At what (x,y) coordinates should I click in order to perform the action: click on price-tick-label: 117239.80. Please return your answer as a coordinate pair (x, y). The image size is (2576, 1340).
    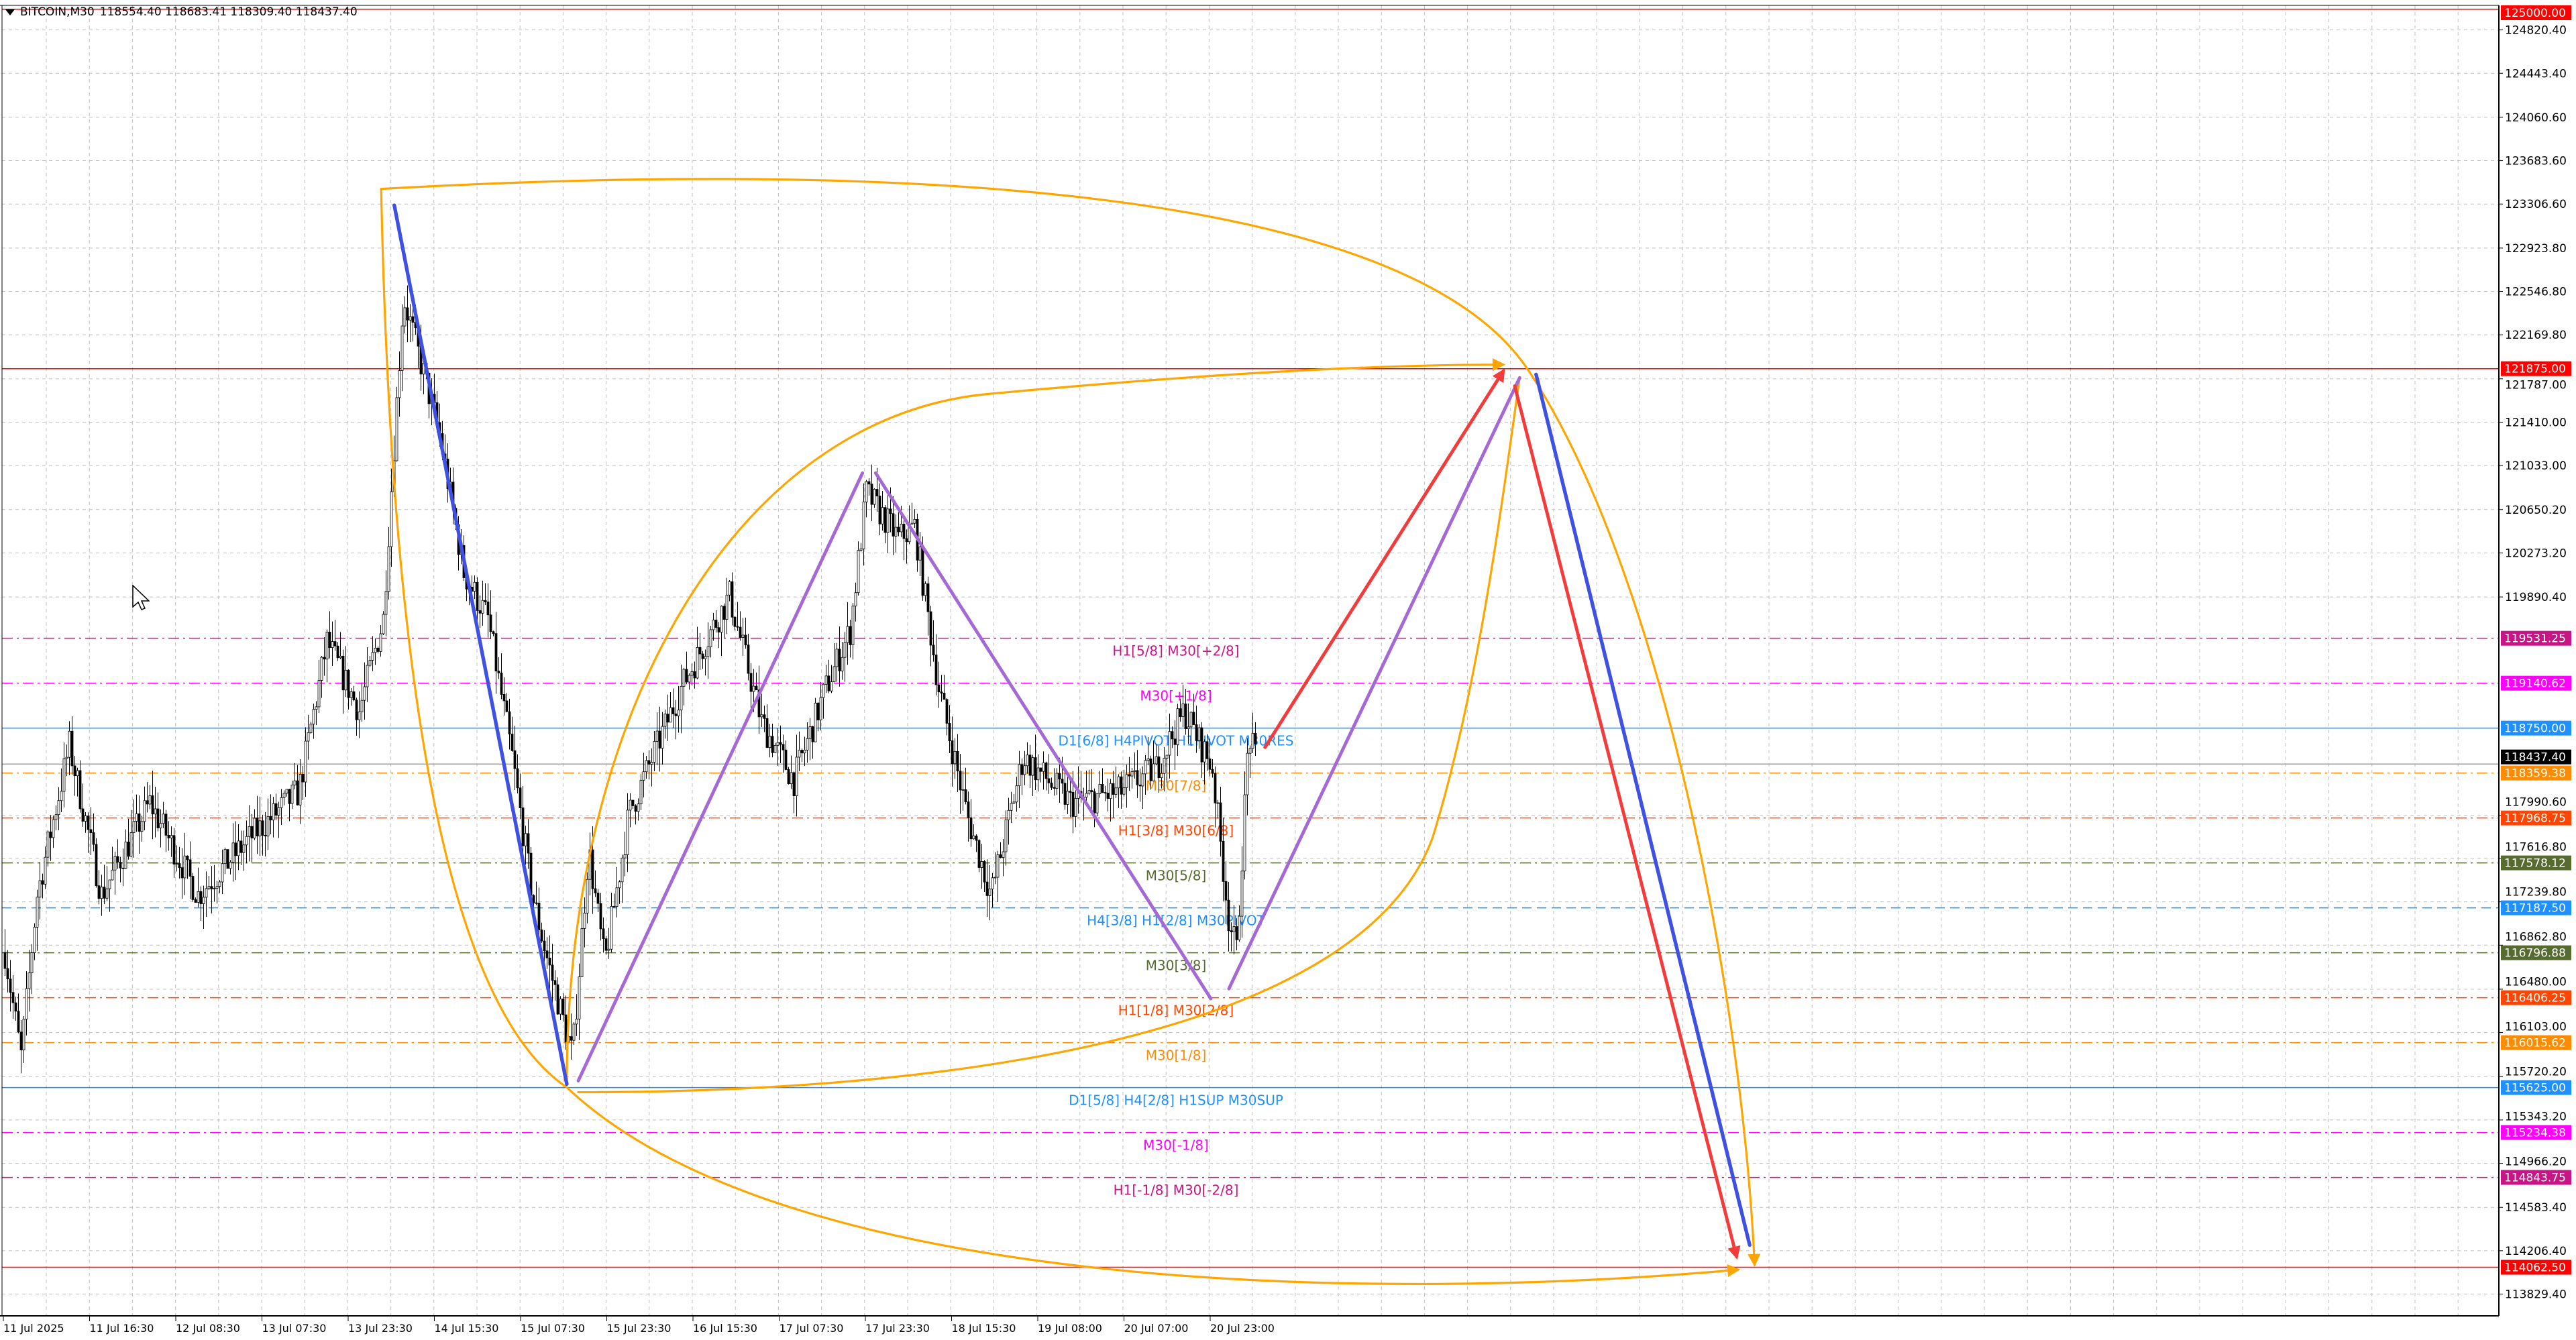
    Looking at the image, I should click on (2536, 892).